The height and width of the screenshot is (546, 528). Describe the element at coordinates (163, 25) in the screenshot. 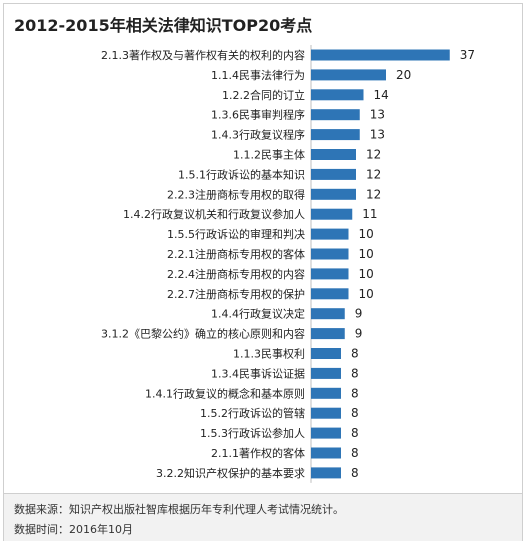

I see `chart-title: 2012-2015年相关法律知识TOP20考点` at that location.